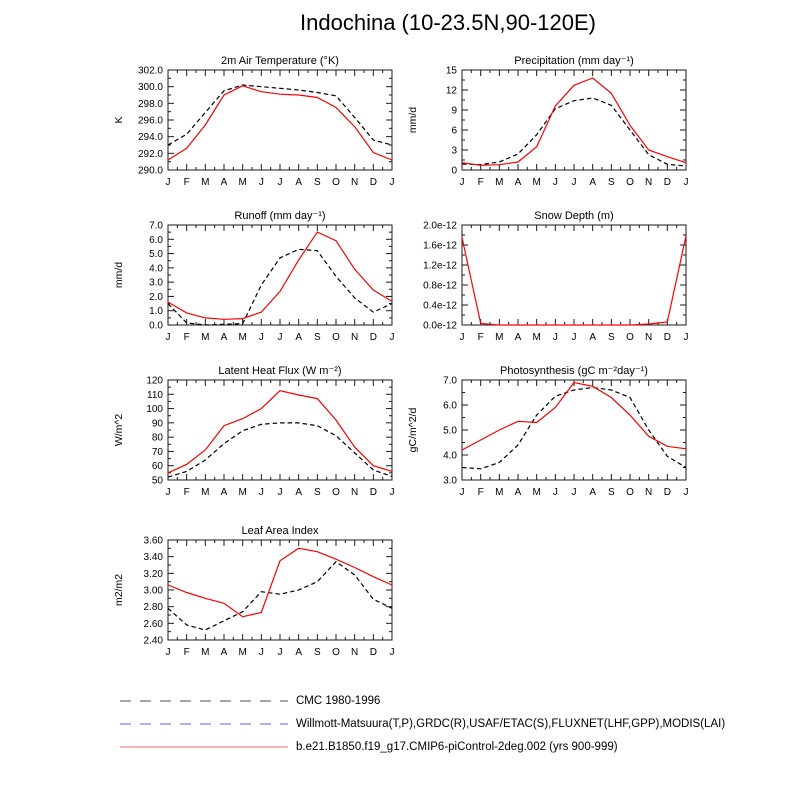 This screenshot has height=800, width=800. What do you see at coordinates (154, 607) in the screenshot?
I see `y-tick-label: 2.80` at bounding box center [154, 607].